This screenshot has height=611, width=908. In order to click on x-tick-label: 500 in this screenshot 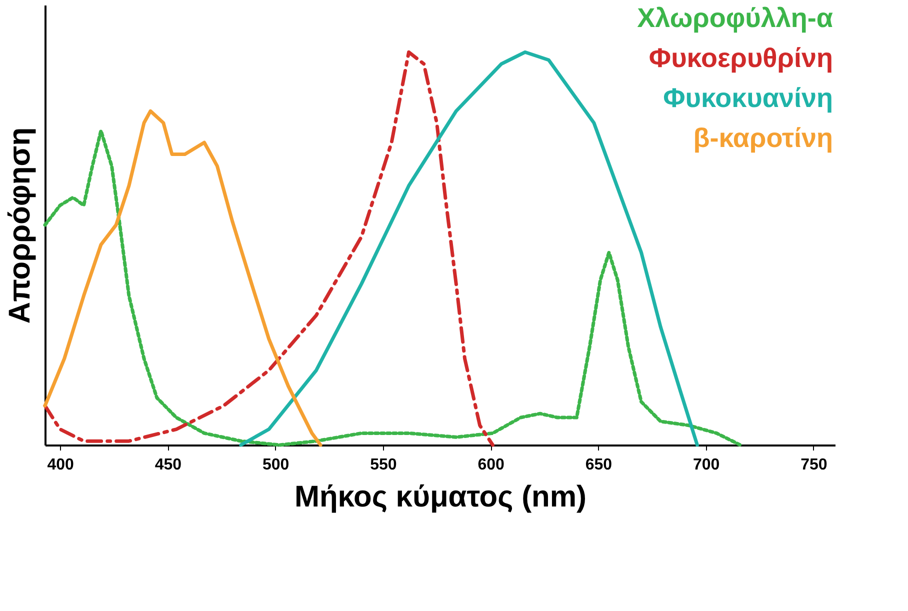, I will do `click(276, 465)`.